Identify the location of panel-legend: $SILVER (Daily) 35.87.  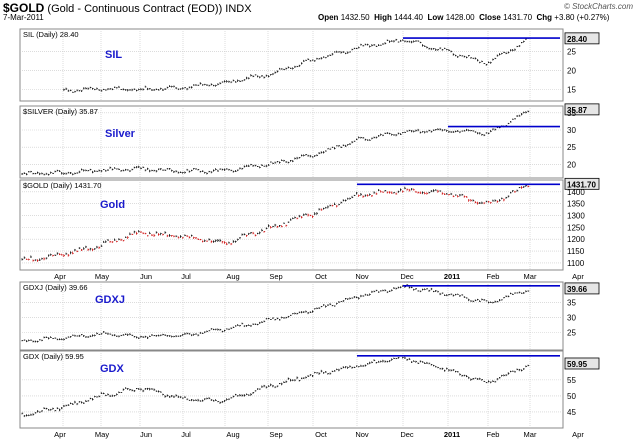
(60, 111).